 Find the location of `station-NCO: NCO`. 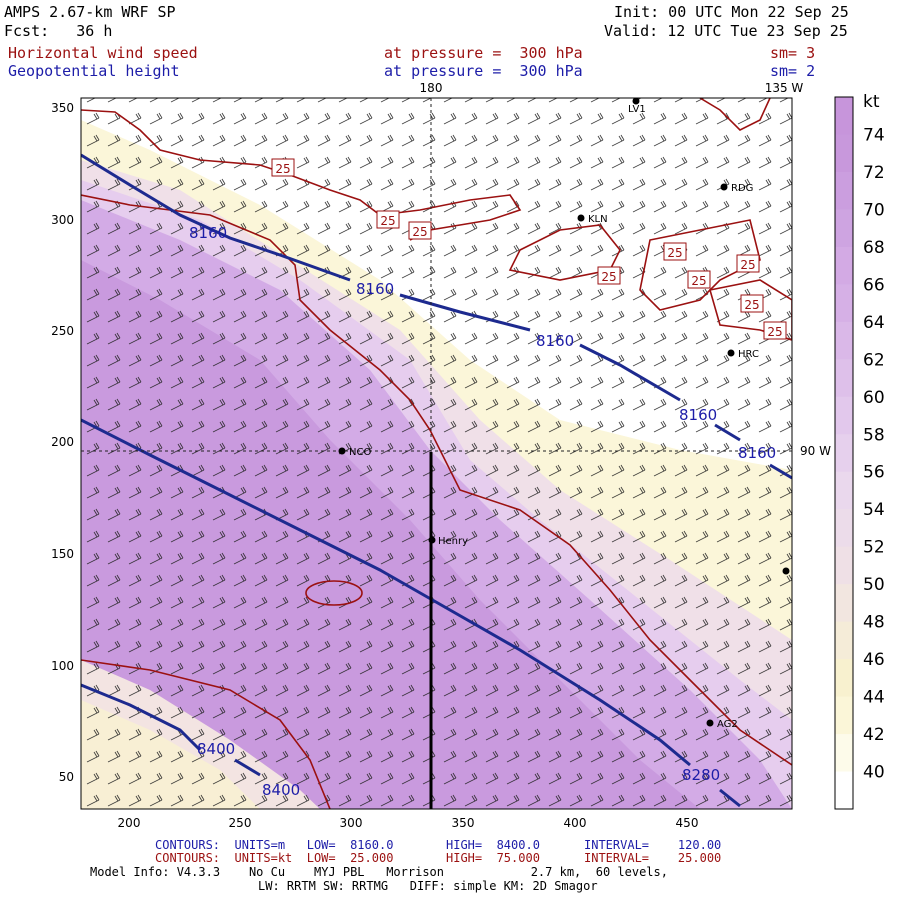

station-NCO: NCO is located at coordinates (355, 452).